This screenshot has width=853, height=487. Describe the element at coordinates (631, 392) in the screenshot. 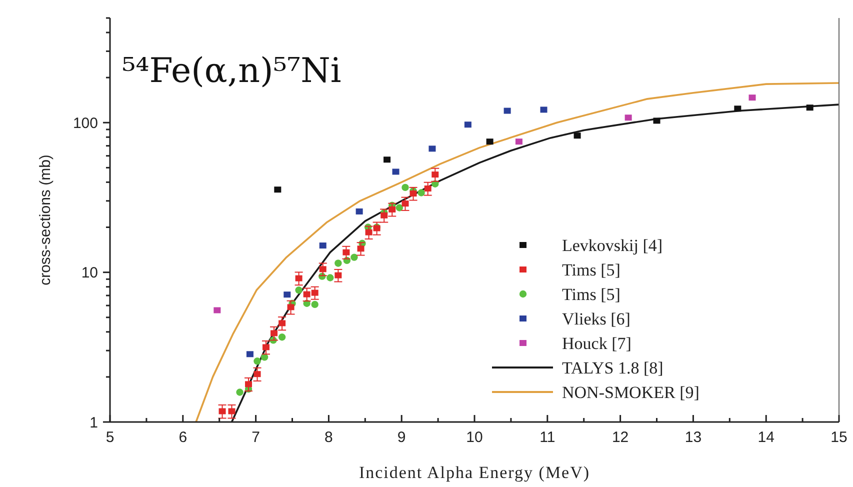

I see `legend-label: NON-SMOKER [9]` at that location.